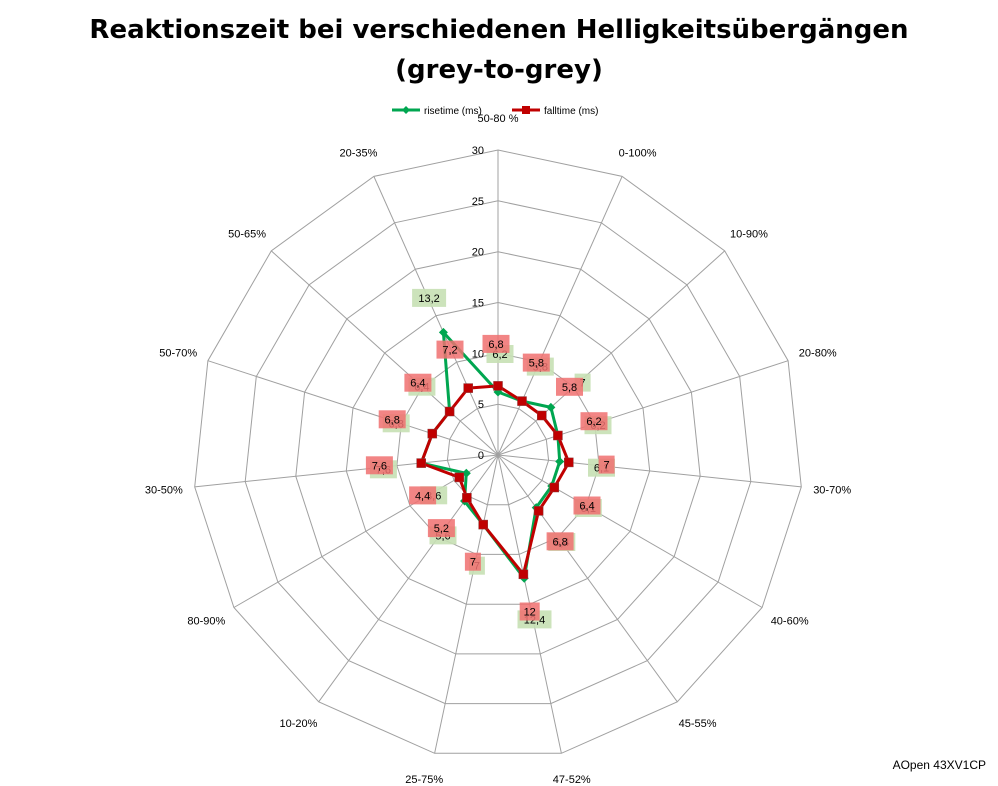 This screenshot has width=998, height=786. What do you see at coordinates (572, 780) in the screenshot?
I see `category-label: 47-52%` at bounding box center [572, 780].